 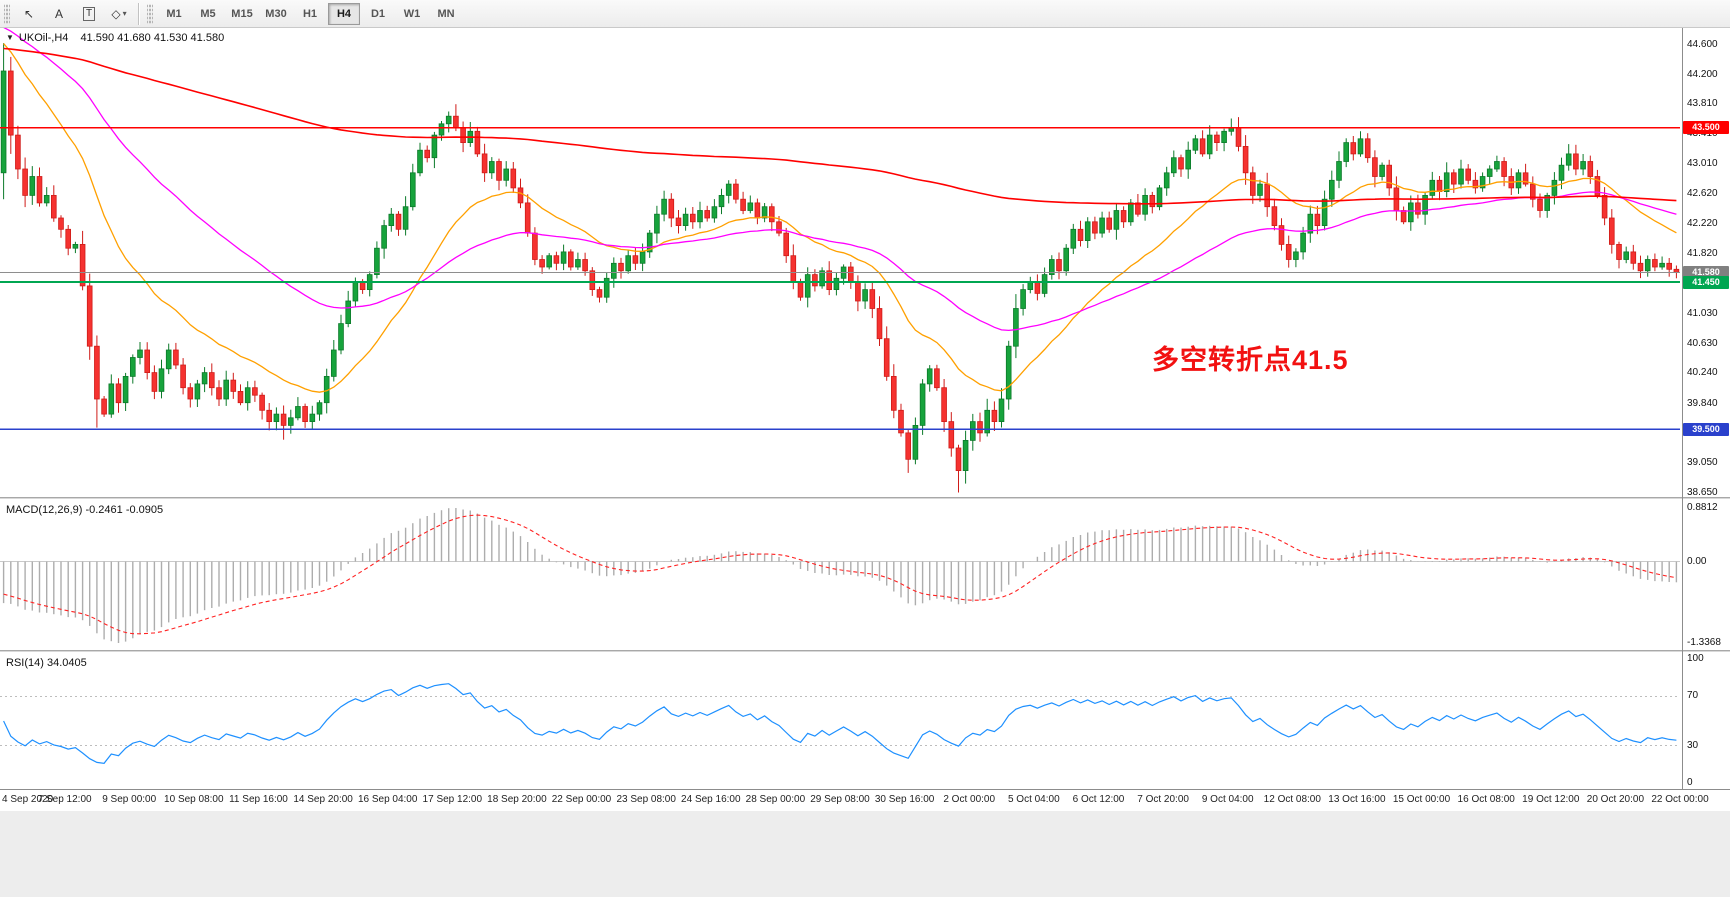 I want to click on time-axis-label: 9 Sep 00:00, so click(x=129, y=799).